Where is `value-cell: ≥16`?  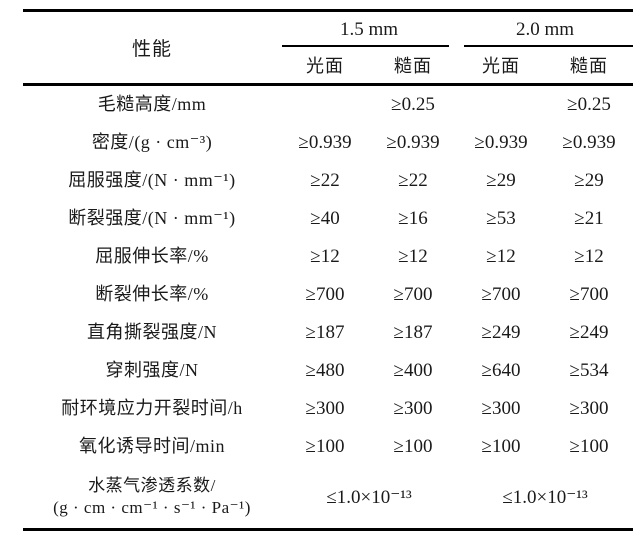
value-cell: ≥16 is located at coordinates (413, 218).